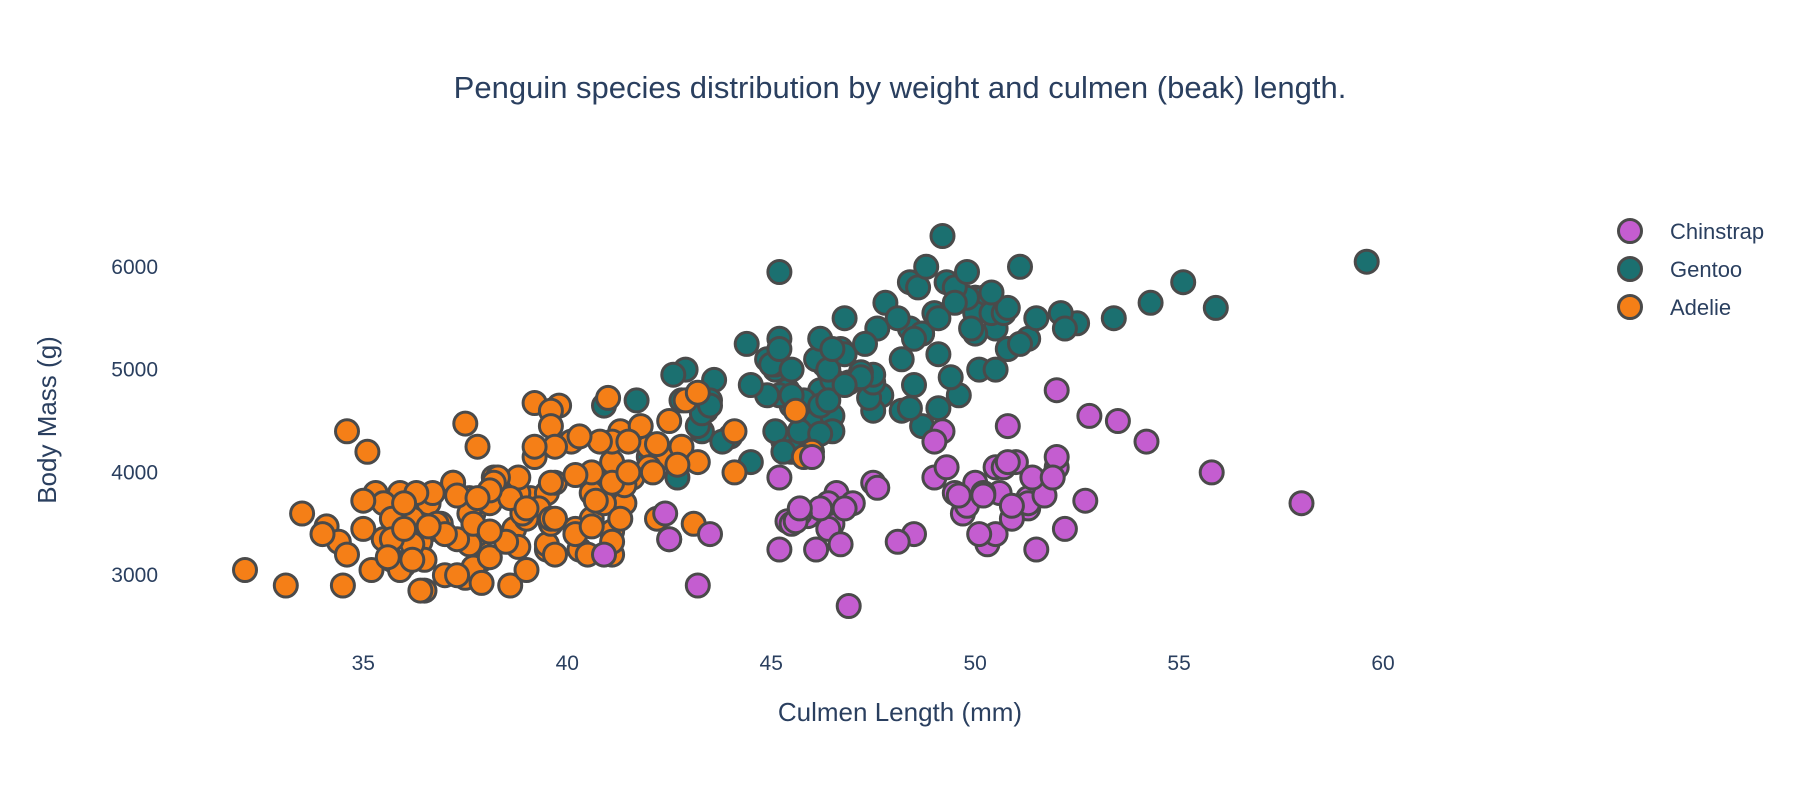 Image resolution: width=1800 pixels, height=800 pixels. What do you see at coordinates (1382, 663) in the screenshot?
I see `x-tick-label: 60` at bounding box center [1382, 663].